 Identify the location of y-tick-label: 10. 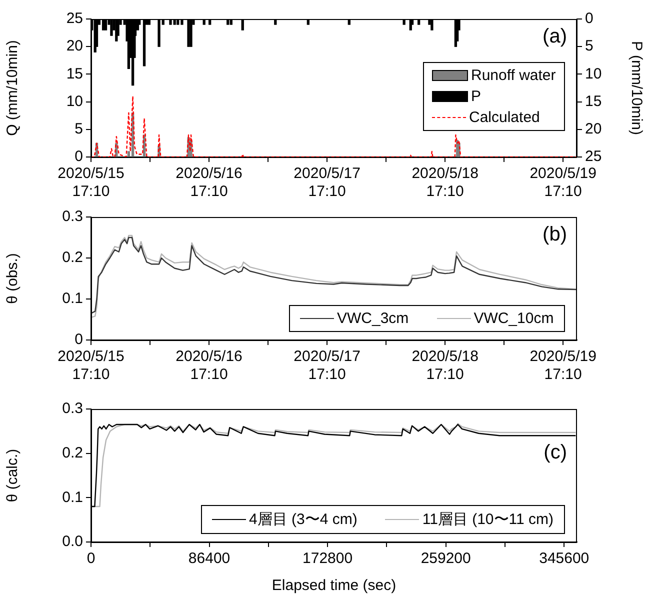
(74, 101).